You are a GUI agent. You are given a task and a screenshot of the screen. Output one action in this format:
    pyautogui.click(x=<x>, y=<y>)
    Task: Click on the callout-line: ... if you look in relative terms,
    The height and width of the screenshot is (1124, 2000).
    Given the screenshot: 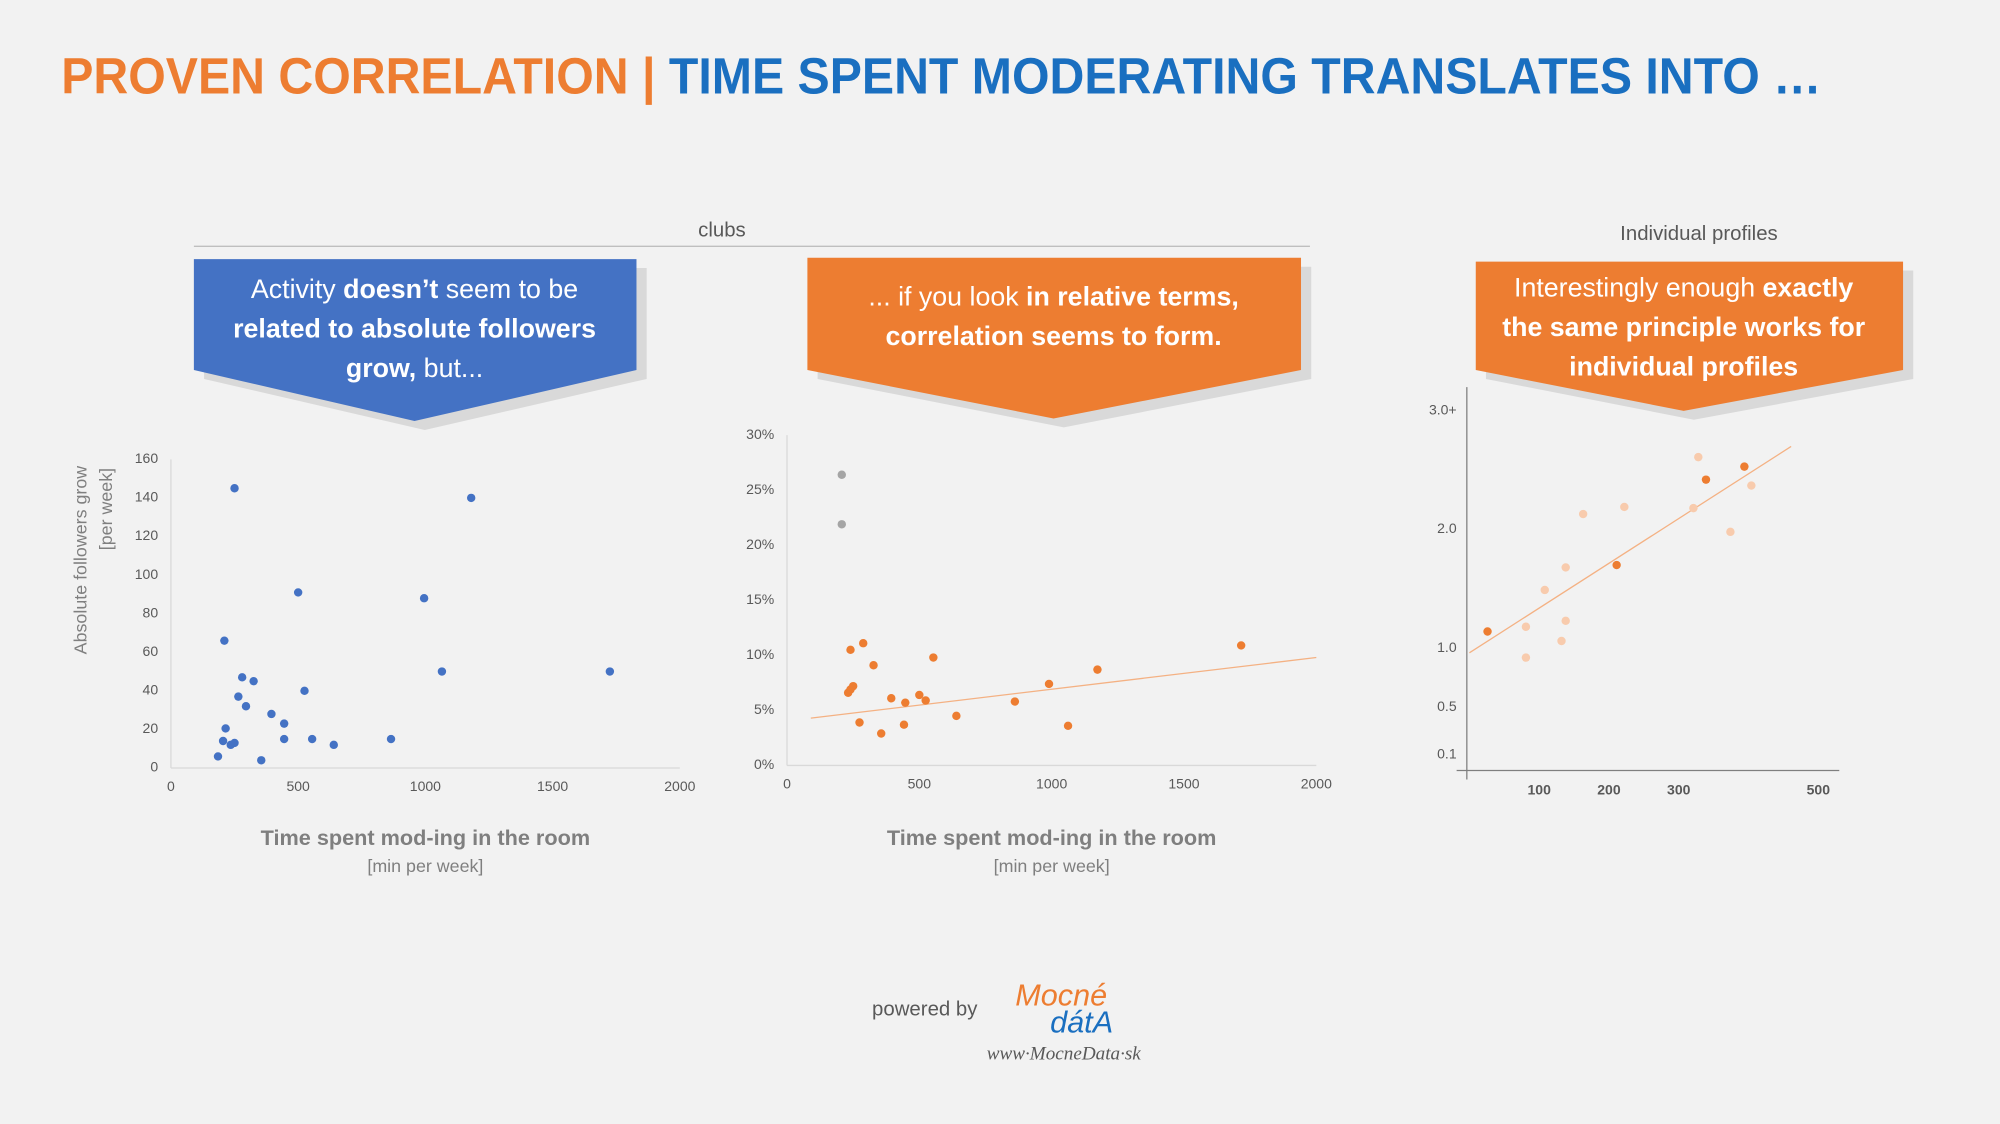 What is the action you would take?
    pyautogui.click(x=1053, y=297)
    